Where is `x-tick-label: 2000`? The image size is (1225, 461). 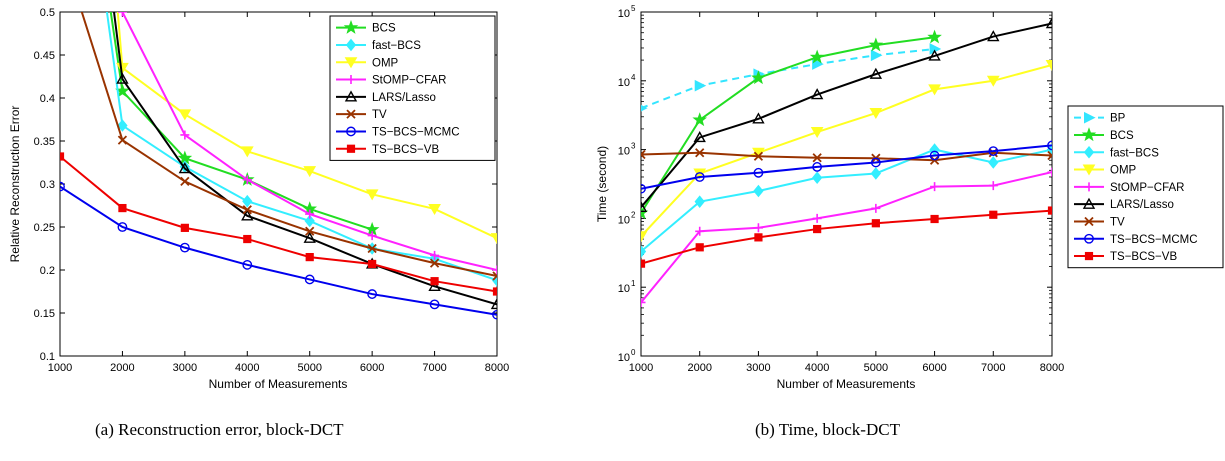
x-tick-label: 2000 is located at coordinates (699, 368).